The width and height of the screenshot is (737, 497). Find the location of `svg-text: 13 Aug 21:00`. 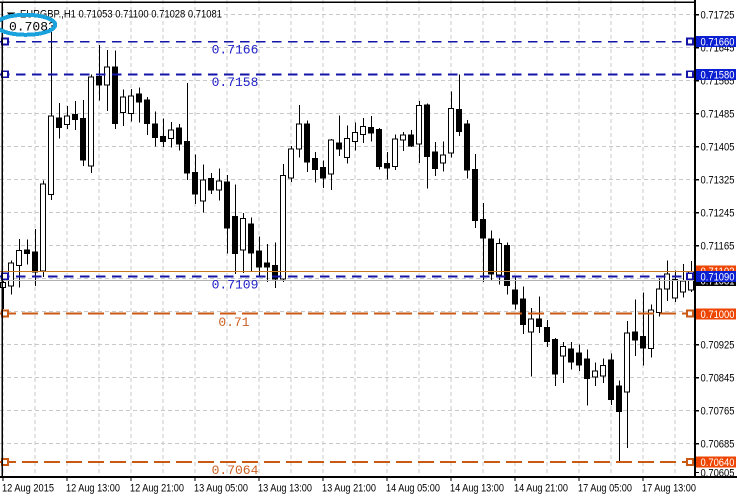

svg-text: 13 Aug 21:00 is located at coordinates (349, 489).